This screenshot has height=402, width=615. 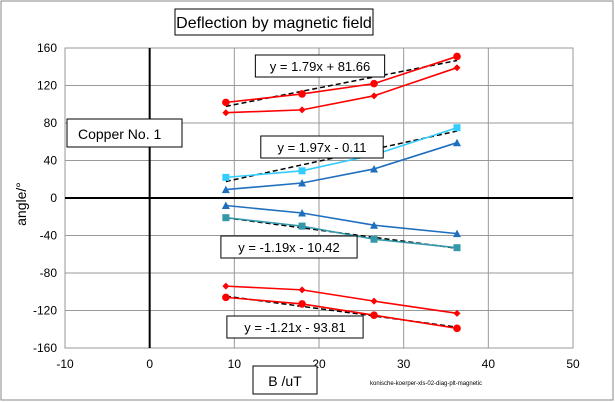 What do you see at coordinates (51, 123) in the screenshot?
I see `y-tick-label: 80` at bounding box center [51, 123].